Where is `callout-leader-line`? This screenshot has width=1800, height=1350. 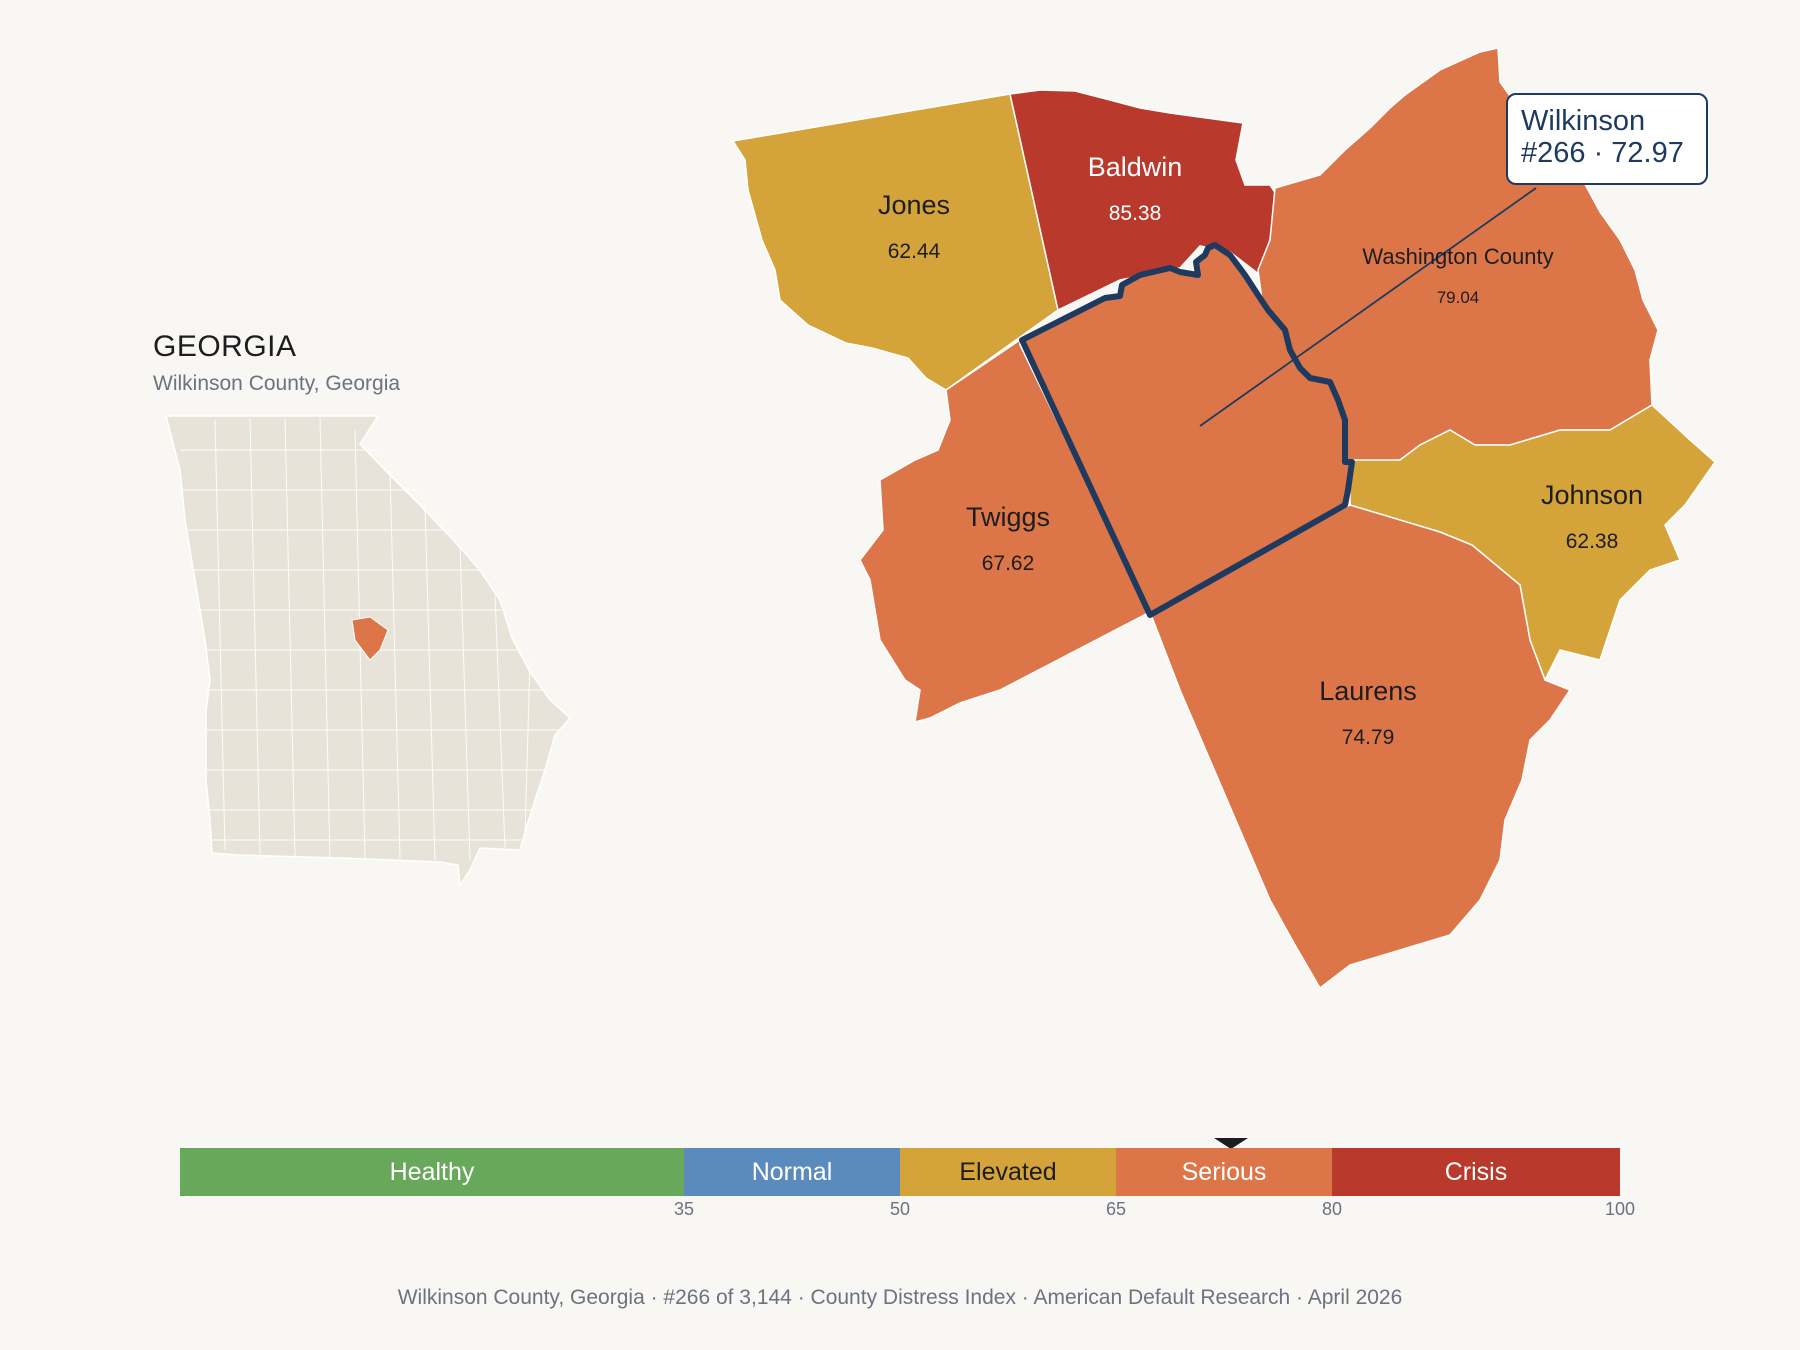
callout-leader-line is located at coordinates (1368, 307).